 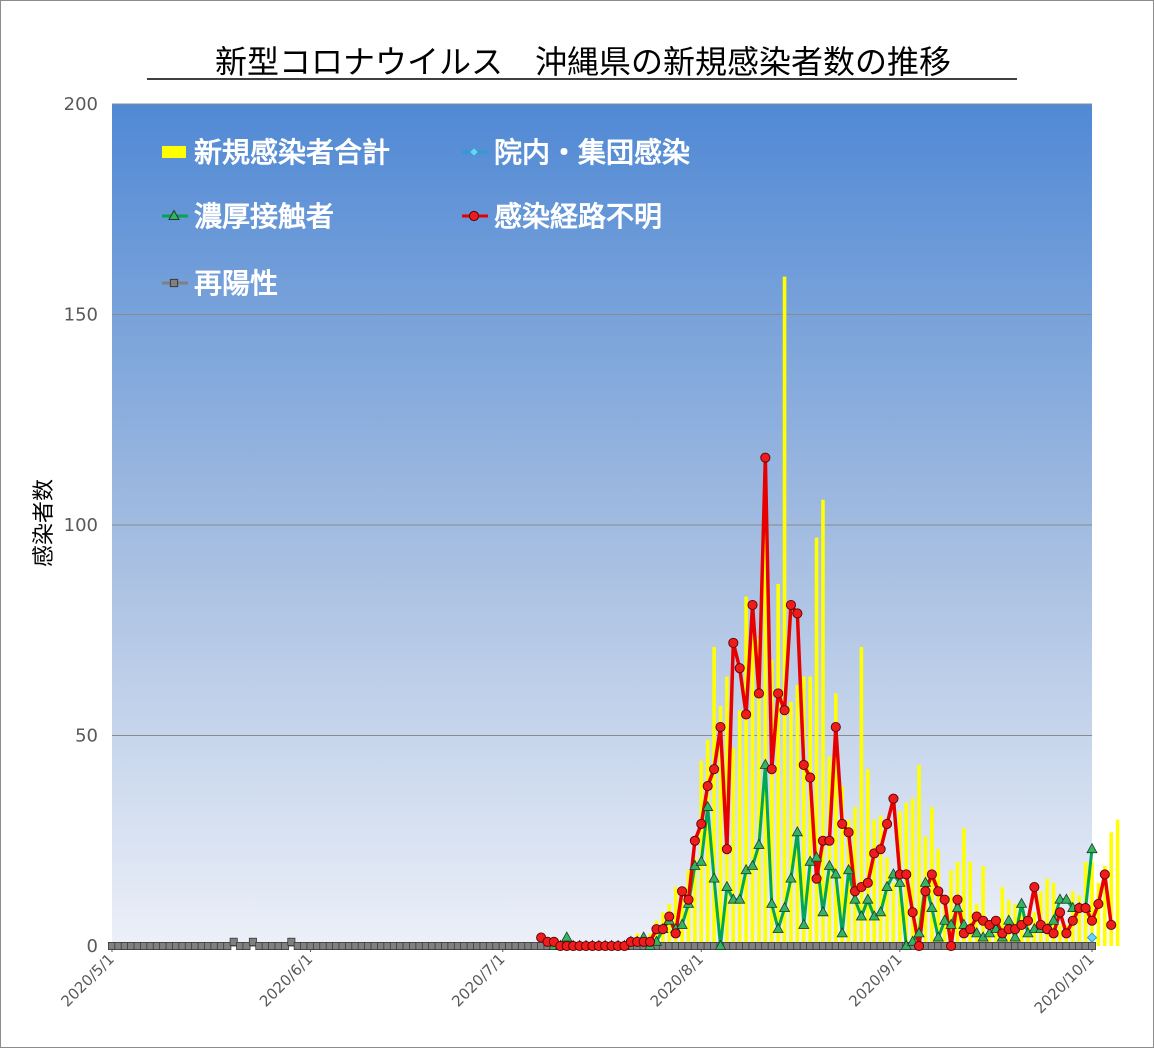 What do you see at coordinates (87, 980) in the screenshot?
I see `x-tick-label: 2020/5/1` at bounding box center [87, 980].